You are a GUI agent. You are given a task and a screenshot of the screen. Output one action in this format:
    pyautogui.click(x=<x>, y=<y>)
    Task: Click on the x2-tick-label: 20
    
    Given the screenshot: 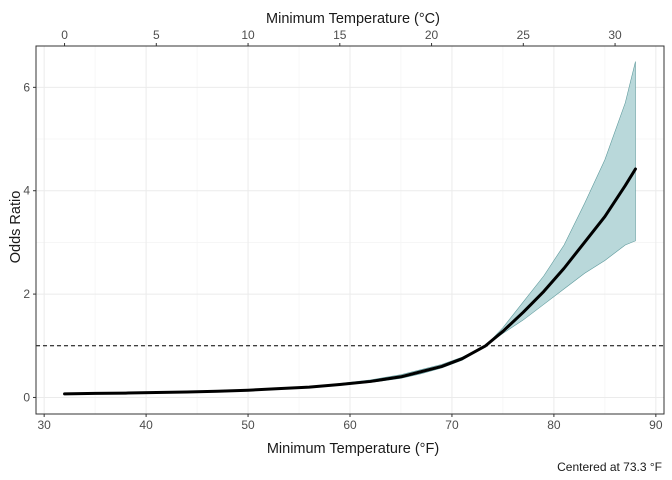 What is the action you would take?
    pyautogui.click(x=432, y=35)
    